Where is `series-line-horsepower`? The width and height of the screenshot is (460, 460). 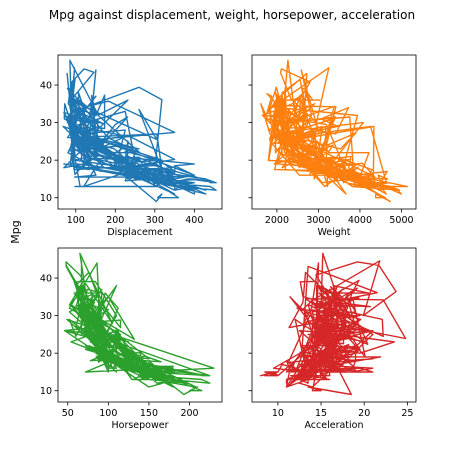
series-line-horsepower is located at coordinates (139, 324).